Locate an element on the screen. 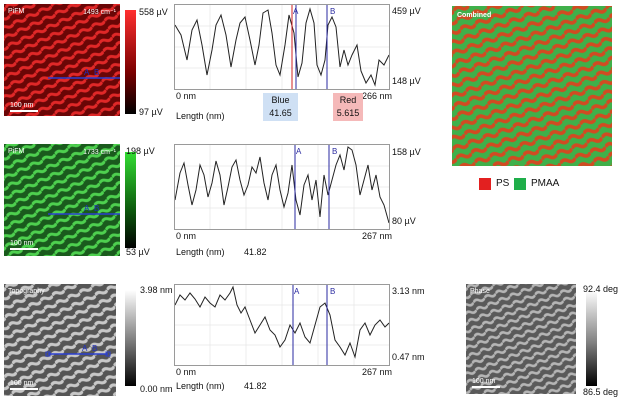 The height and width of the screenshot is (405, 628). y-max-label: 3.13 nm is located at coordinates (408, 291).